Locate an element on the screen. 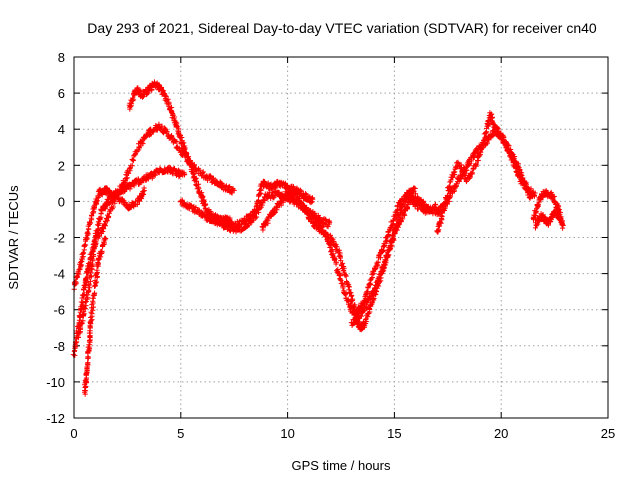 This screenshot has width=640, height=480. y-tick-label: 0 is located at coordinates (61, 201).